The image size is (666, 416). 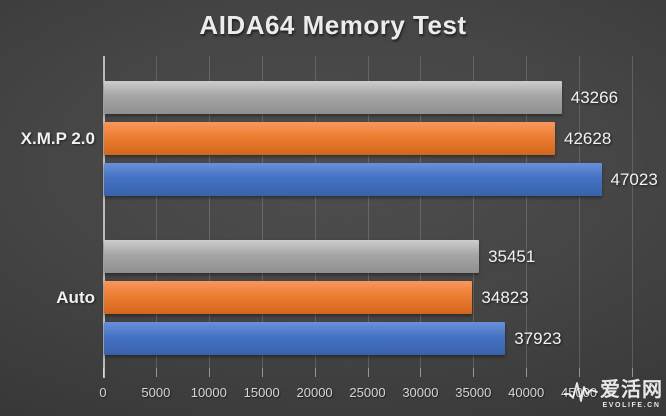 What do you see at coordinates (579, 392) in the screenshot?
I see `x-tick-label: 45000` at bounding box center [579, 392].